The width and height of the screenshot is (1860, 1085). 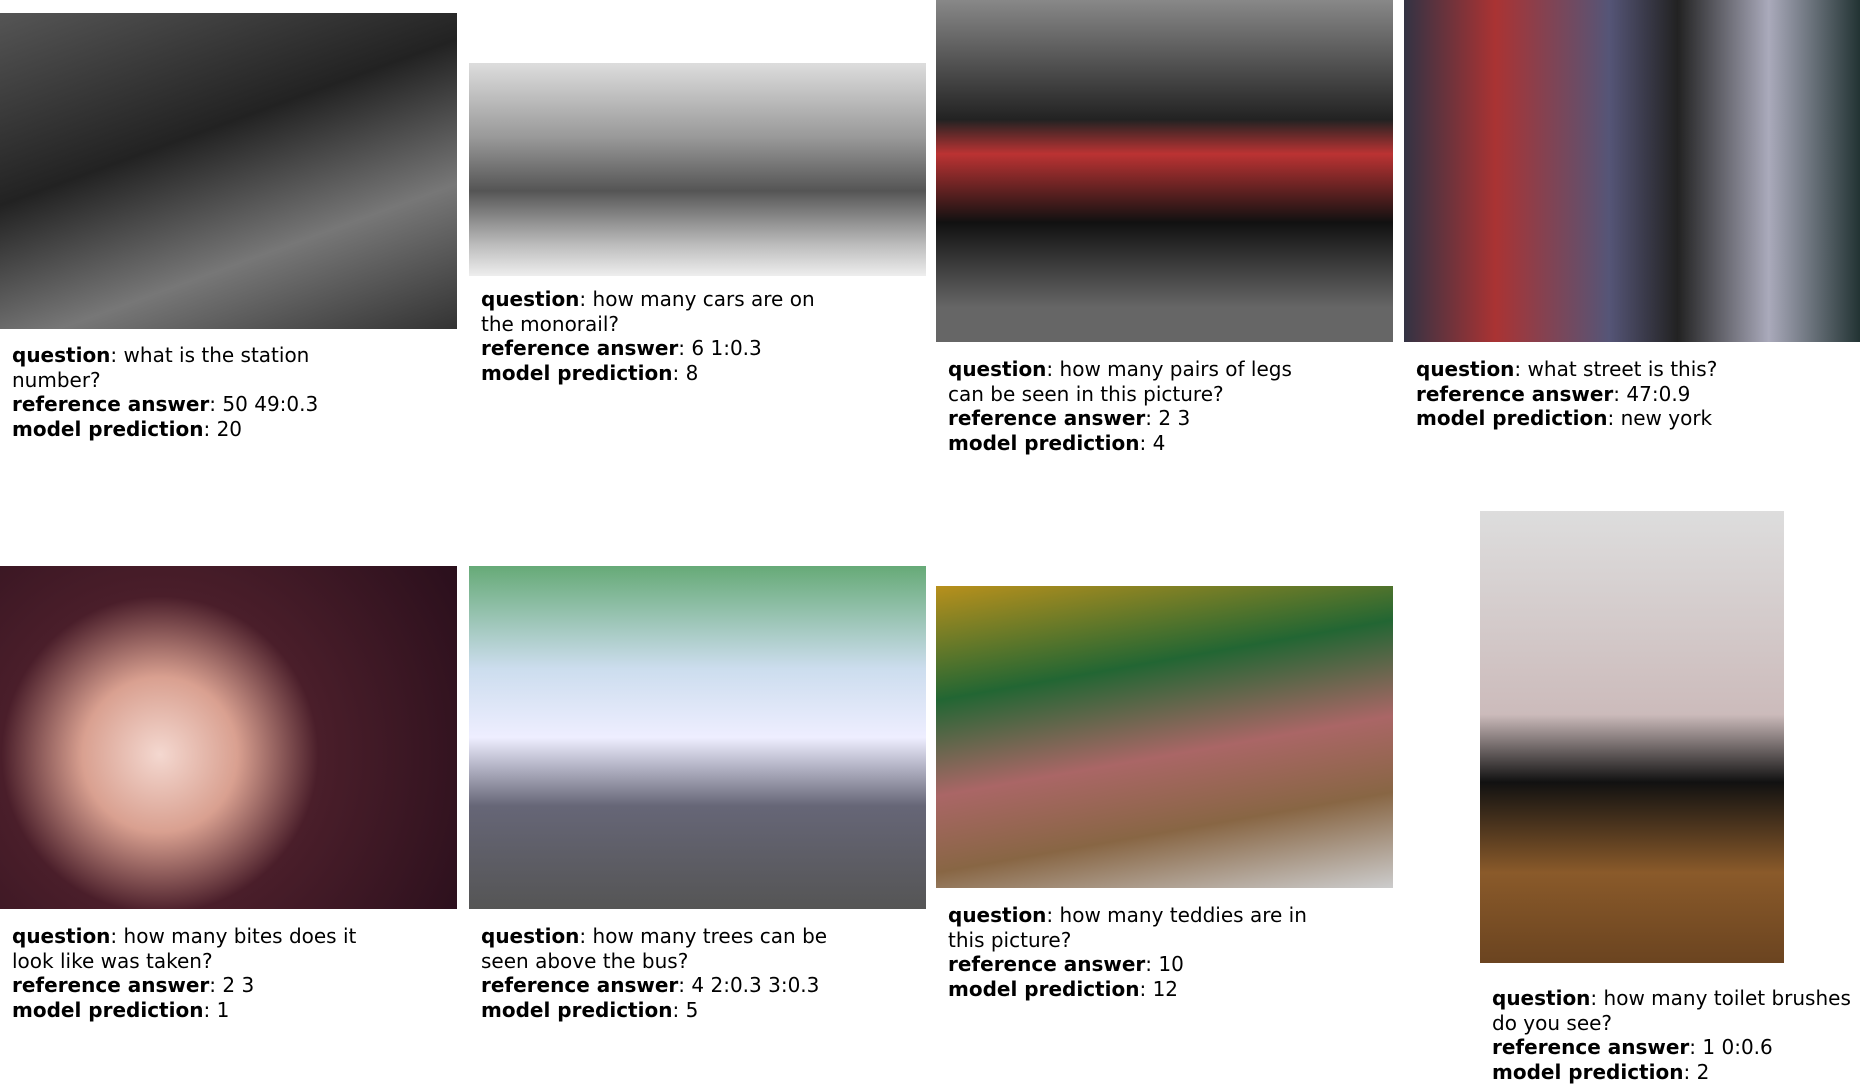 I want to click on caption-line: model prediction: 20, so click(x=197, y=429).